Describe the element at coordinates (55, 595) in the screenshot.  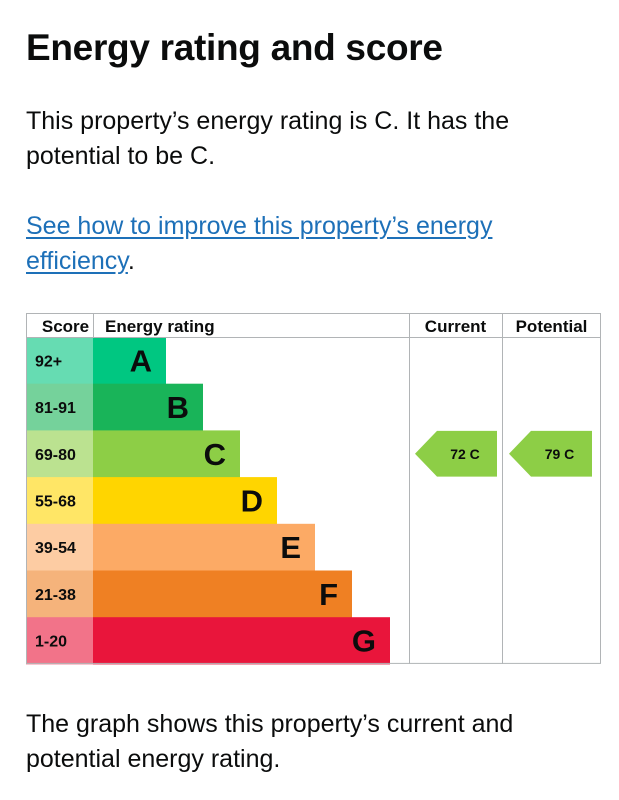
I see `score-range-f: 21-38` at that location.